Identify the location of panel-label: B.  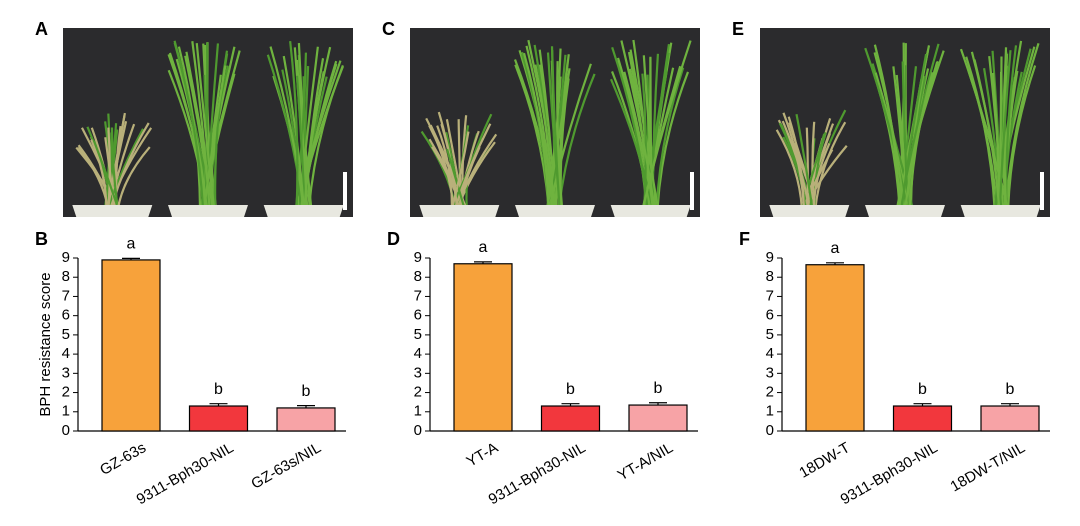
(41, 239).